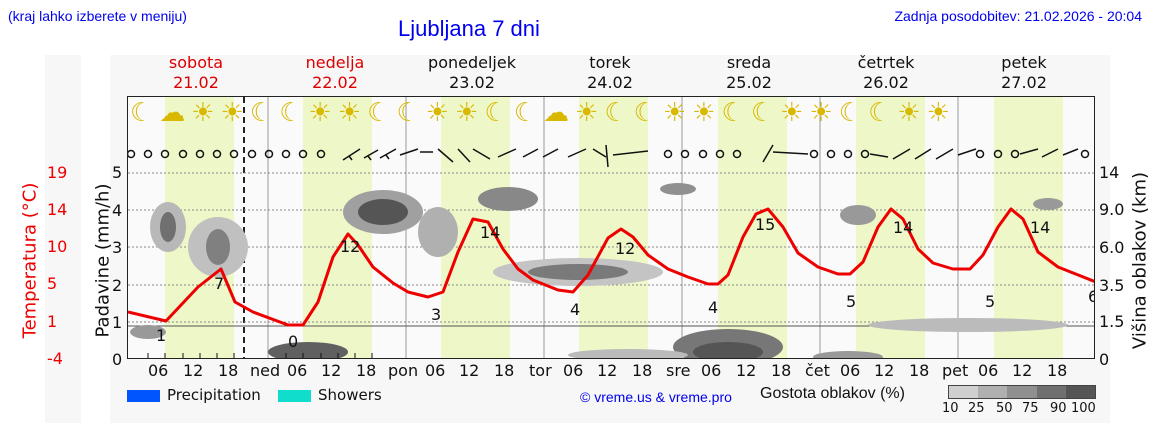 Image resolution: width=1152 pixels, height=443 pixels. I want to click on day-header-6: petek 27.02, so click(1024, 72).